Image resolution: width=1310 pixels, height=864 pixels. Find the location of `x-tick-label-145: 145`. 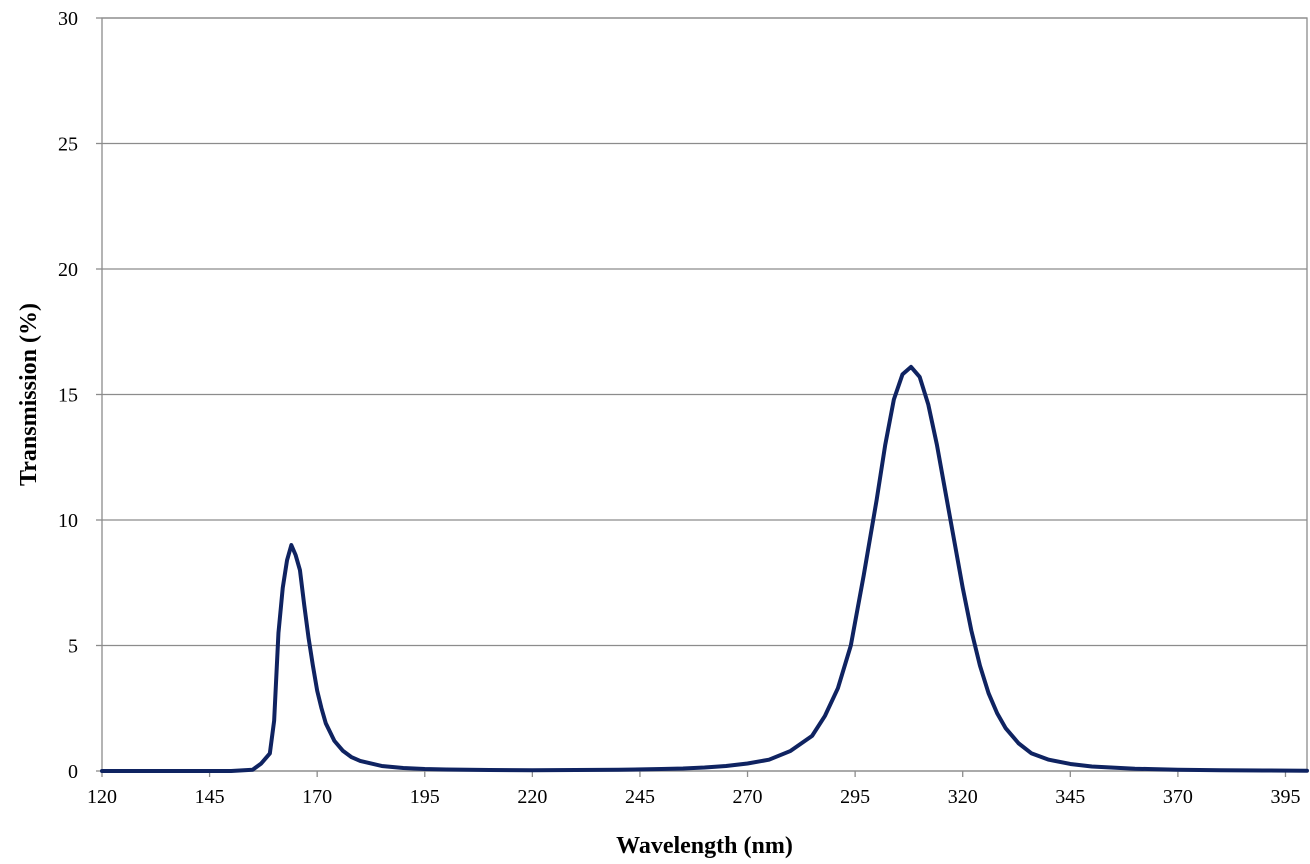

x-tick-label-145: 145 is located at coordinates (210, 797).